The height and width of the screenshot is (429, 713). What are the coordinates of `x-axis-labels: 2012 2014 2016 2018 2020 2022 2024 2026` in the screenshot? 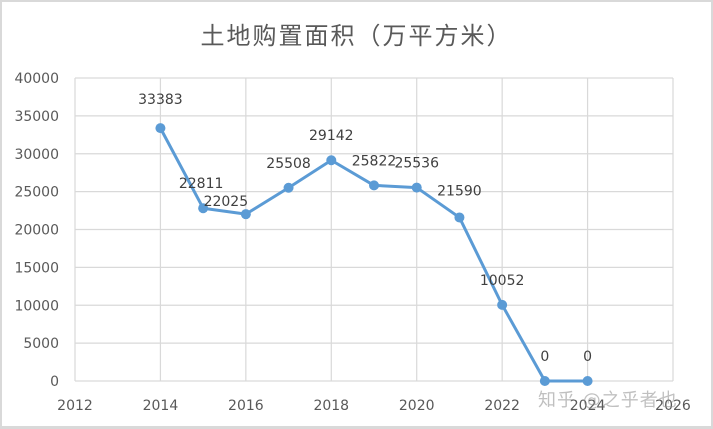 It's located at (374, 406).